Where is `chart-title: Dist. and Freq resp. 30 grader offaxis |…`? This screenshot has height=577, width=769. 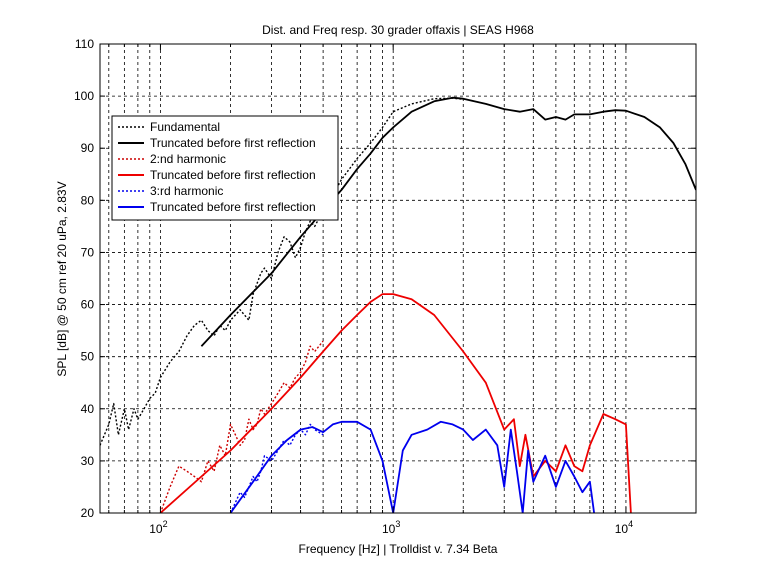
chart-title: Dist. and Freq resp. 30 grader offaxis |… is located at coordinates (398, 30).